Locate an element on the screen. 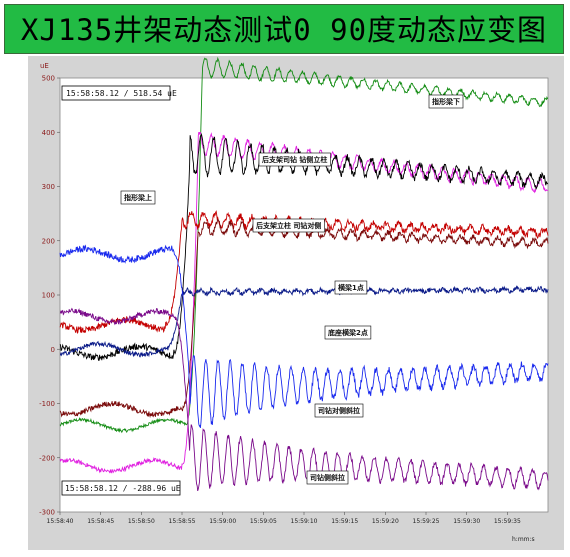  y-tick-label: 400 is located at coordinates (48, 133).